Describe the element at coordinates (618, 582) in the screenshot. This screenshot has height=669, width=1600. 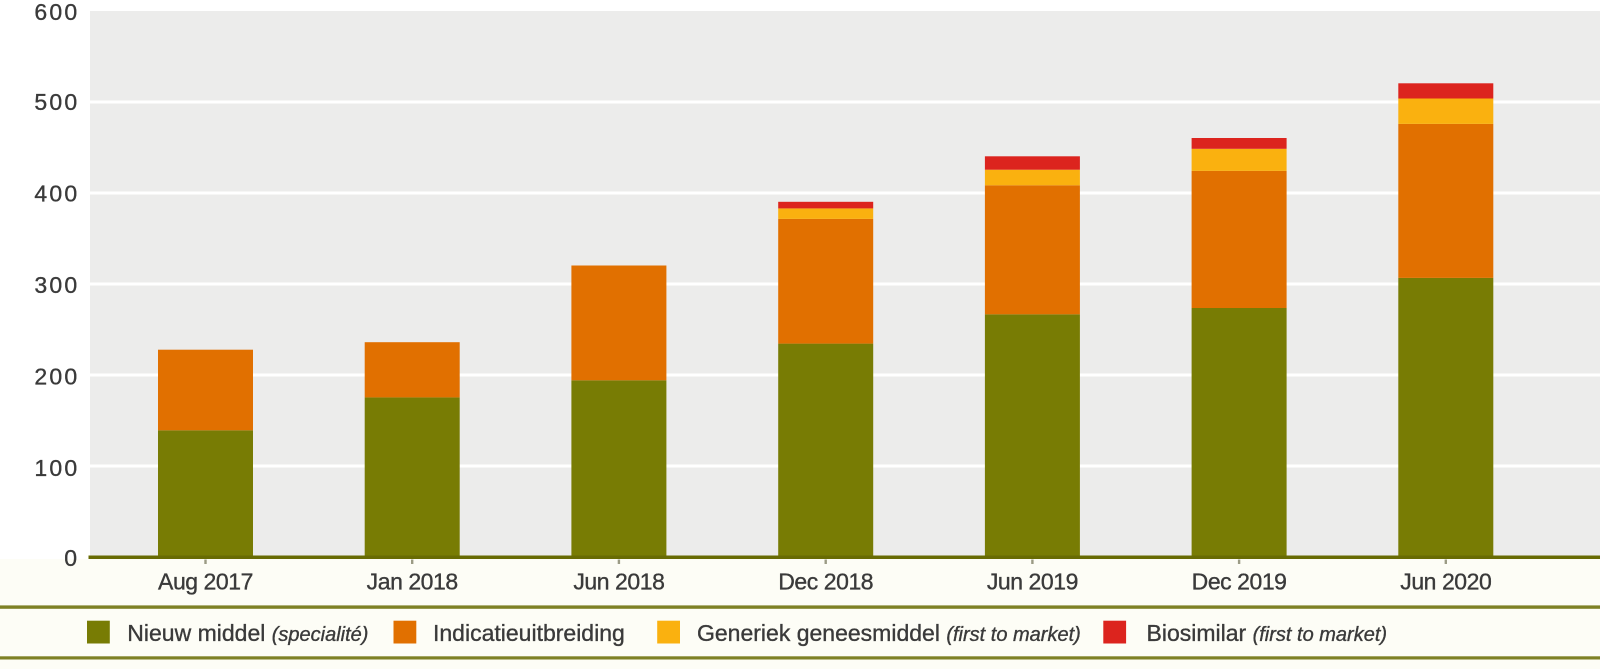
I see `svg-text: Jun 2018` at that location.